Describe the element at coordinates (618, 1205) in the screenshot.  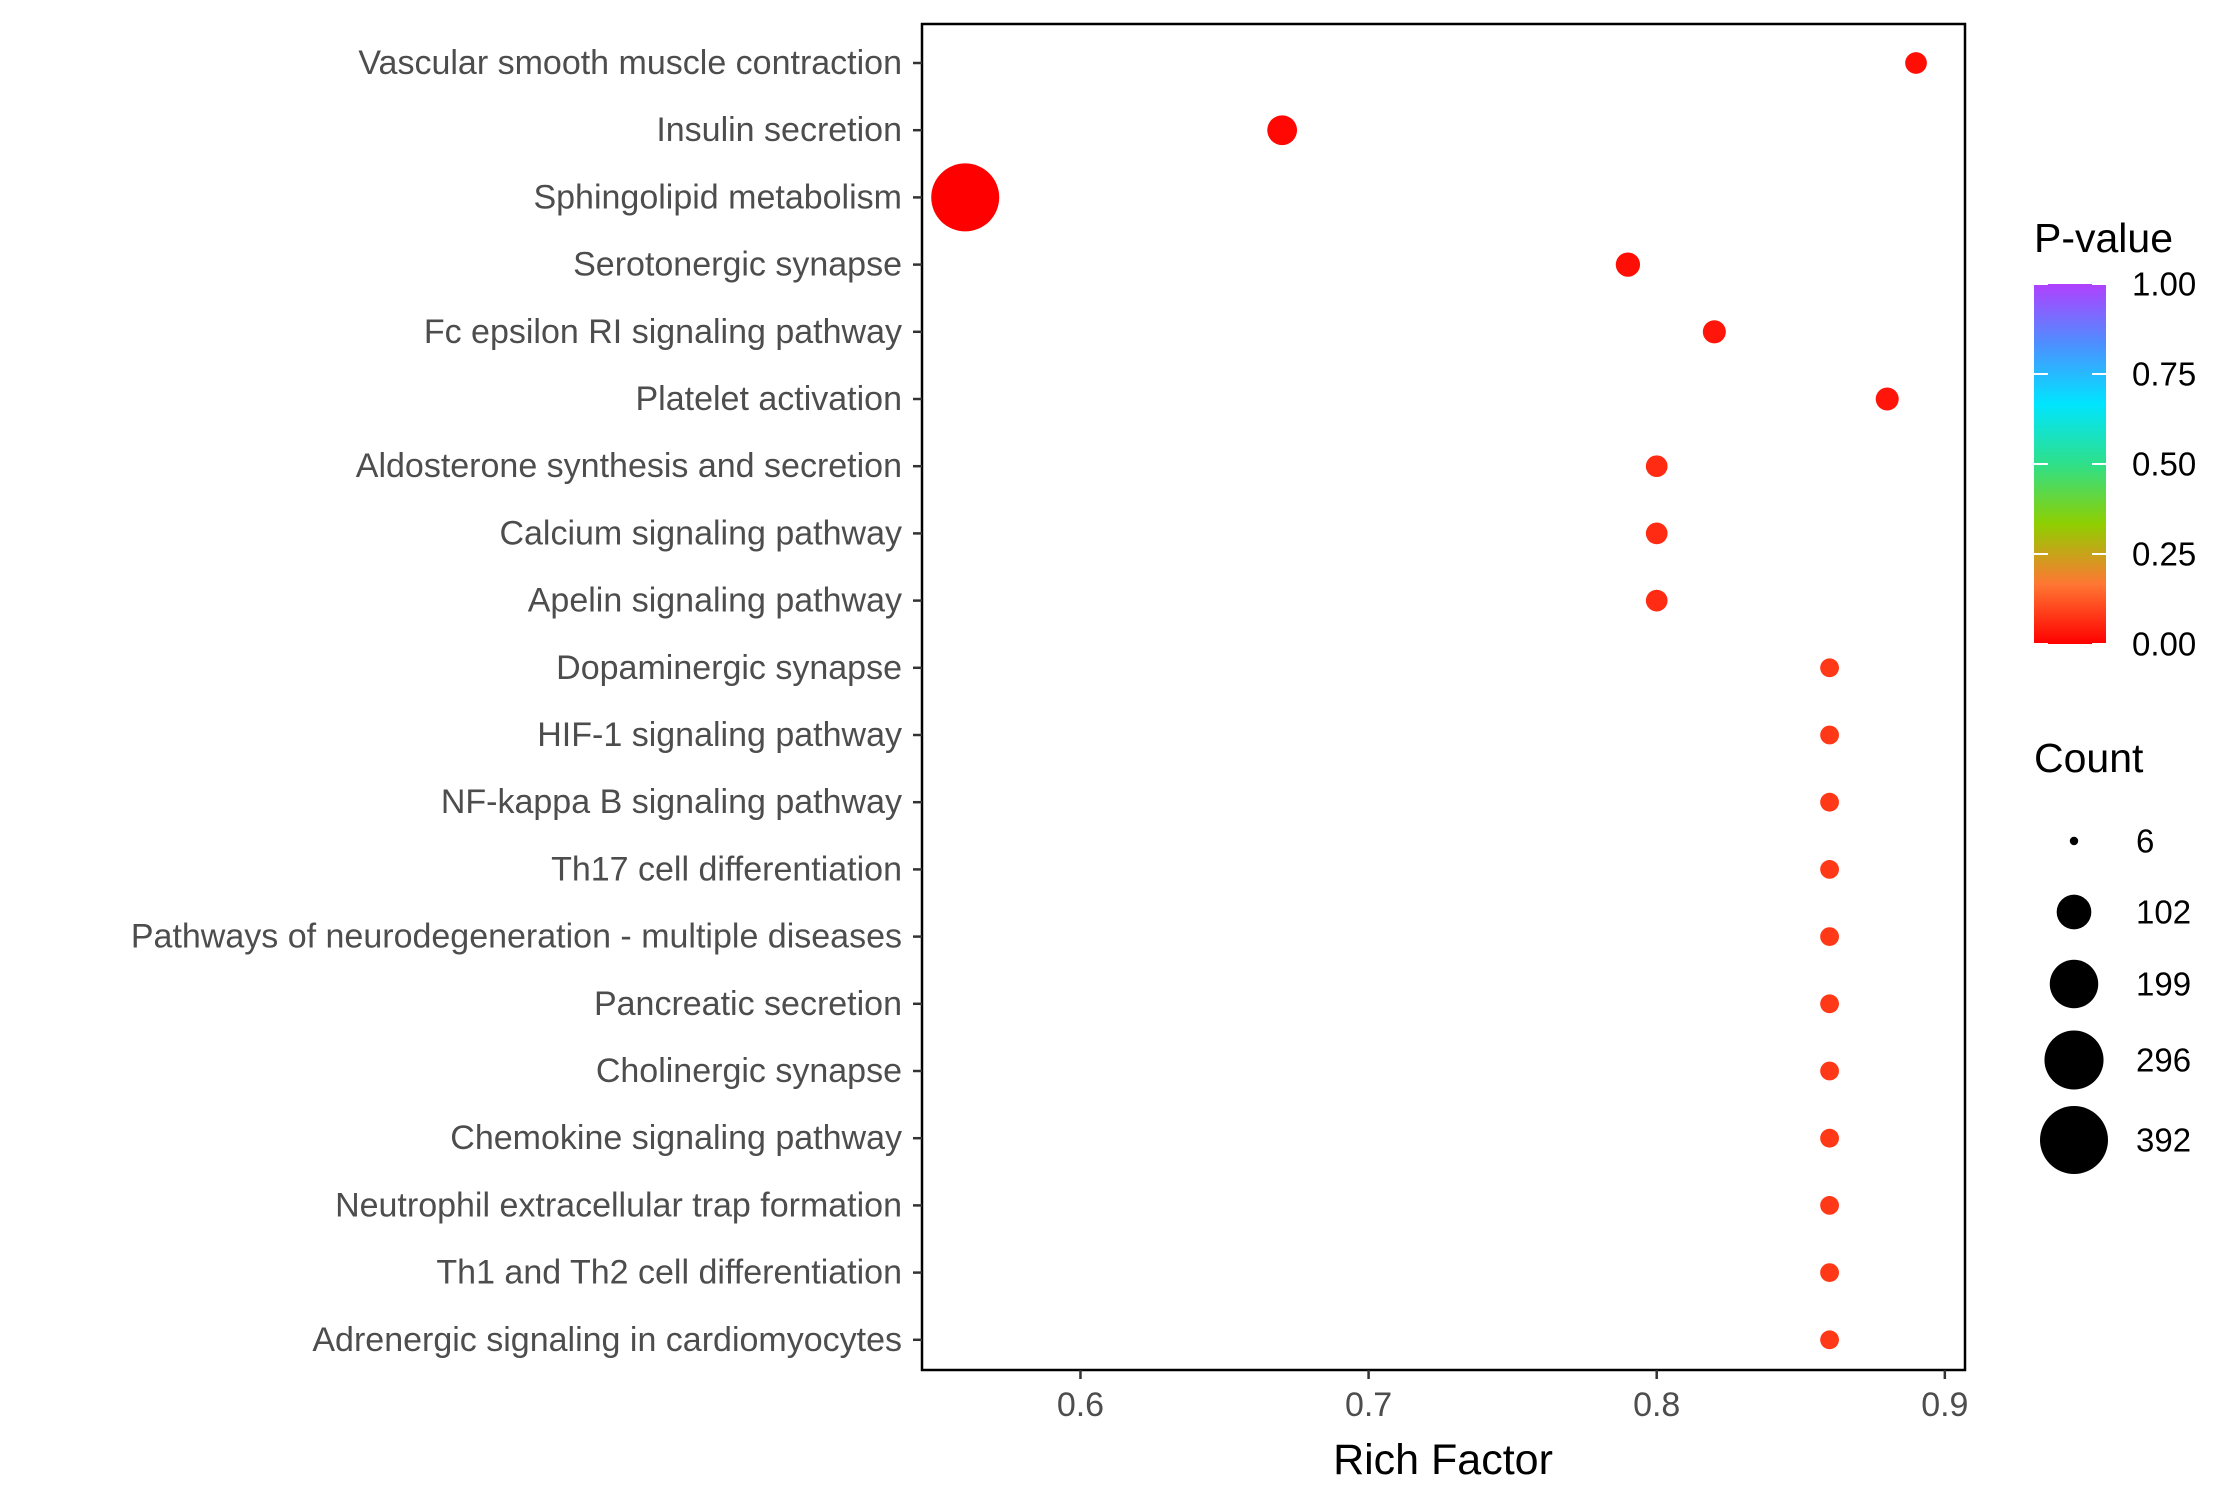
I see `y-label-neutrophil-extracellular-trap-formation: Neutrophil extracellular trap formation` at that location.